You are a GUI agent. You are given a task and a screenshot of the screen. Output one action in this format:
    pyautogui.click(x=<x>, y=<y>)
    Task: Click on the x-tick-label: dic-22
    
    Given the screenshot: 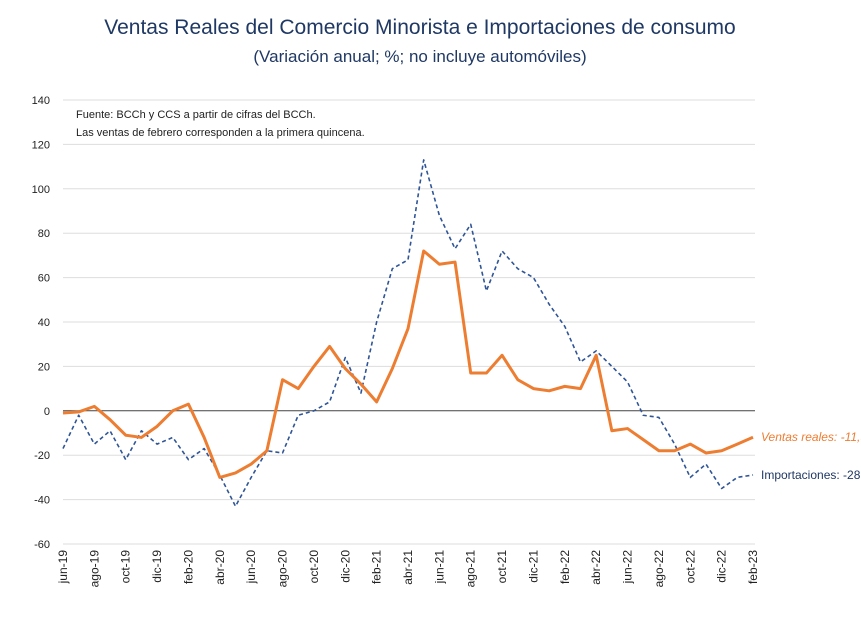 What is the action you would take?
    pyautogui.click(x=722, y=566)
    